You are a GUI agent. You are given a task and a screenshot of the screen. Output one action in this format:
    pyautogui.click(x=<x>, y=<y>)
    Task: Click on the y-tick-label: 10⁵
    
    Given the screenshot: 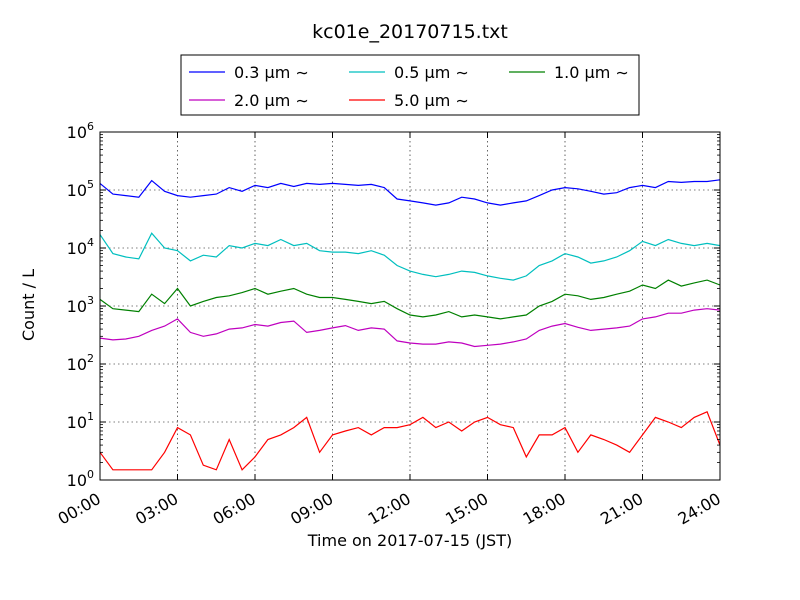 What is the action you would take?
    pyautogui.click(x=80, y=189)
    